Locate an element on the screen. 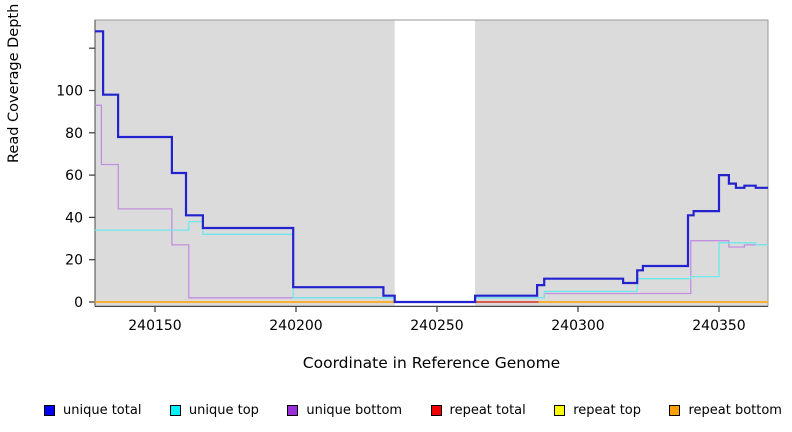 The height and width of the screenshot is (432, 792). legend-label: repeat total is located at coordinates (487, 410).